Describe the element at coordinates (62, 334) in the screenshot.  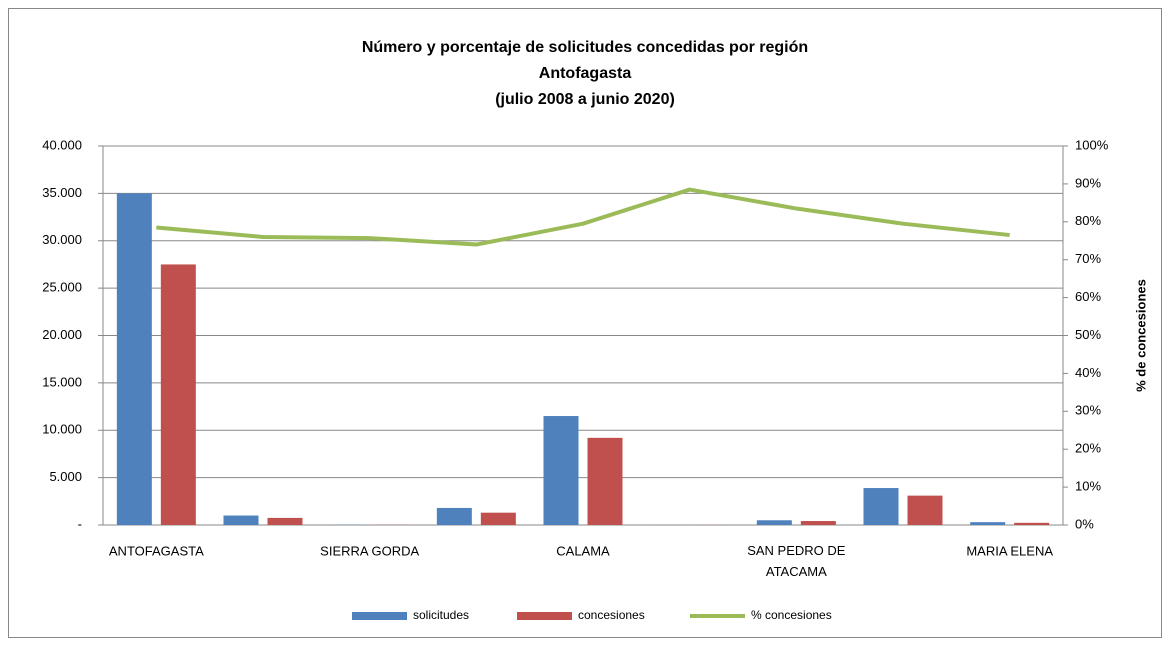
I see `y-tick-label: 20.000` at that location.